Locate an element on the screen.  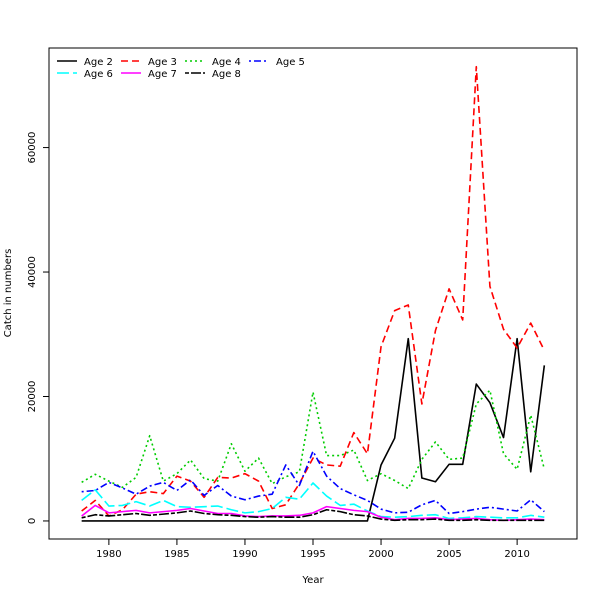
y-tick-label: 20000 is located at coordinates (32, 397).